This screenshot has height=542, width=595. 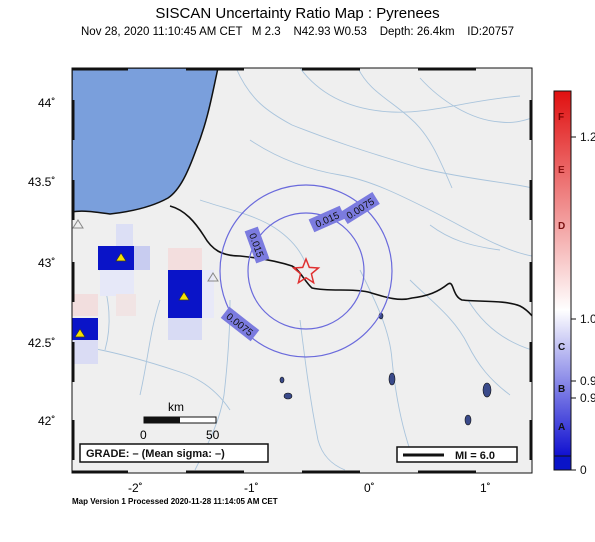 What do you see at coordinates (176, 407) in the screenshot?
I see `scale-unit: km` at bounding box center [176, 407].